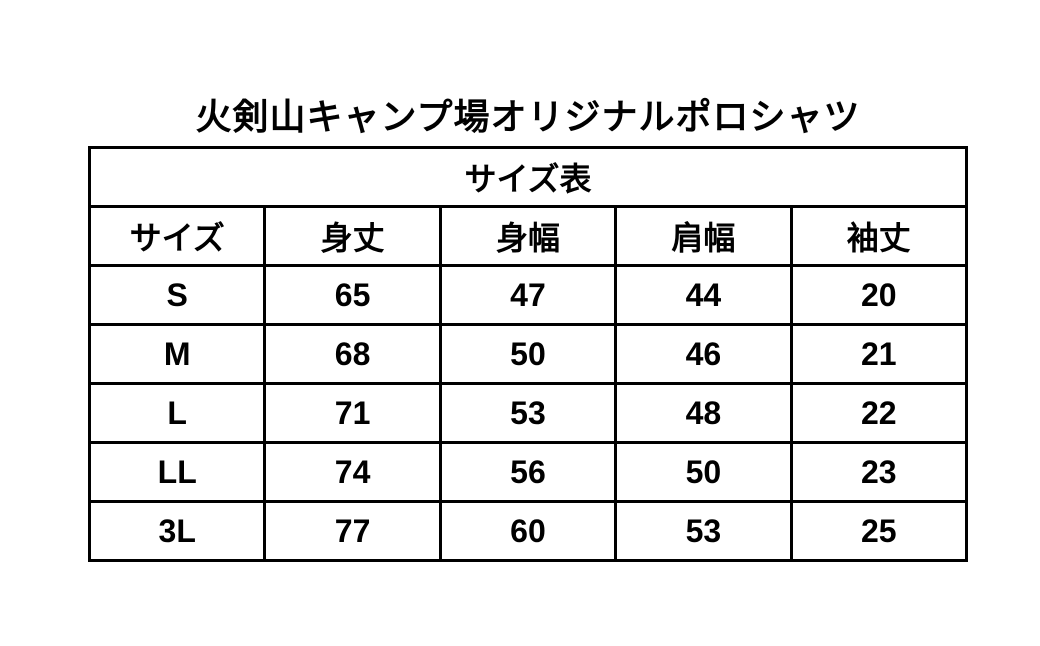  Describe the element at coordinates (703, 531) in the screenshot. I see `cell-shoulder-width: 53` at that location.